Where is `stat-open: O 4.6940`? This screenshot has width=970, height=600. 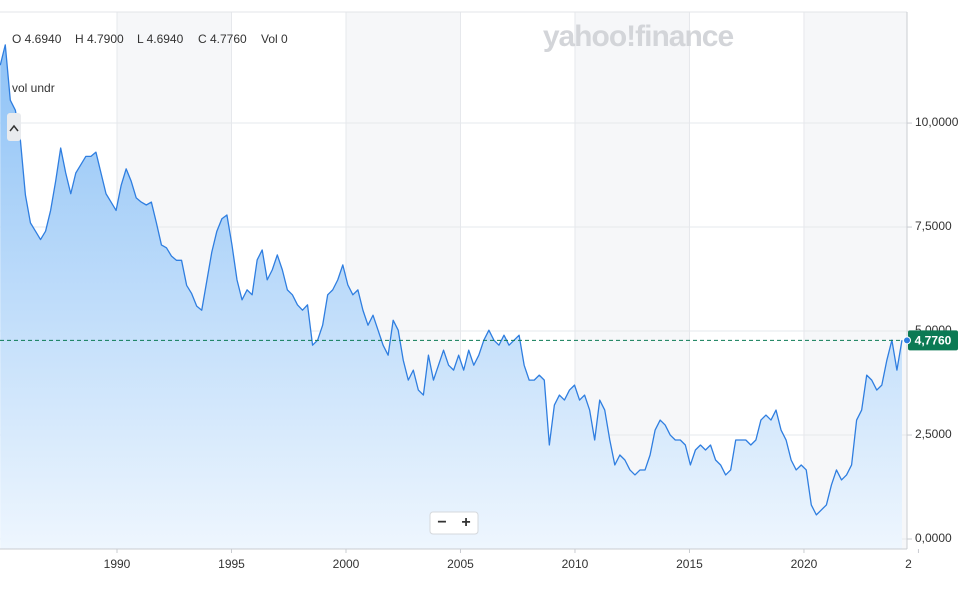 stat-open: O 4.6940 is located at coordinates (37, 39).